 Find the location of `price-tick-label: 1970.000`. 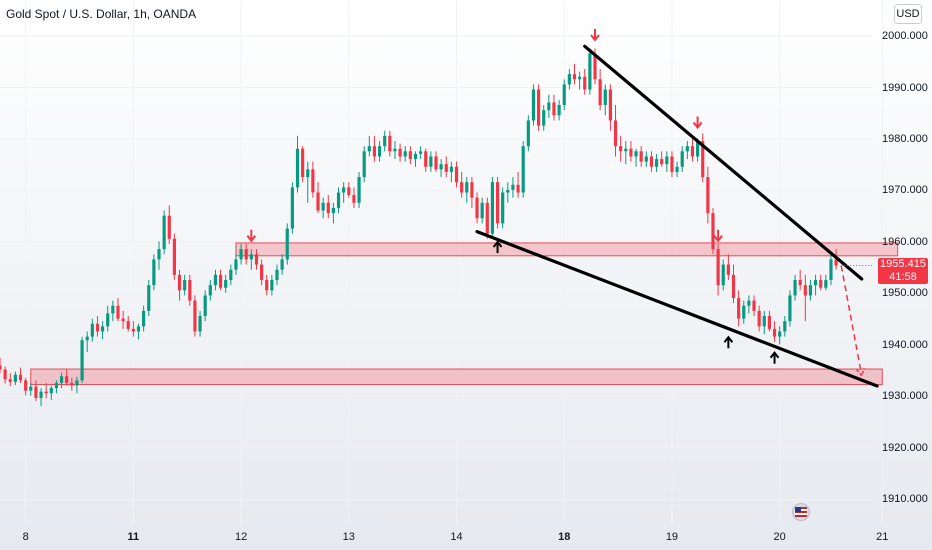

price-tick-label: 1970.000 is located at coordinates (905, 190).